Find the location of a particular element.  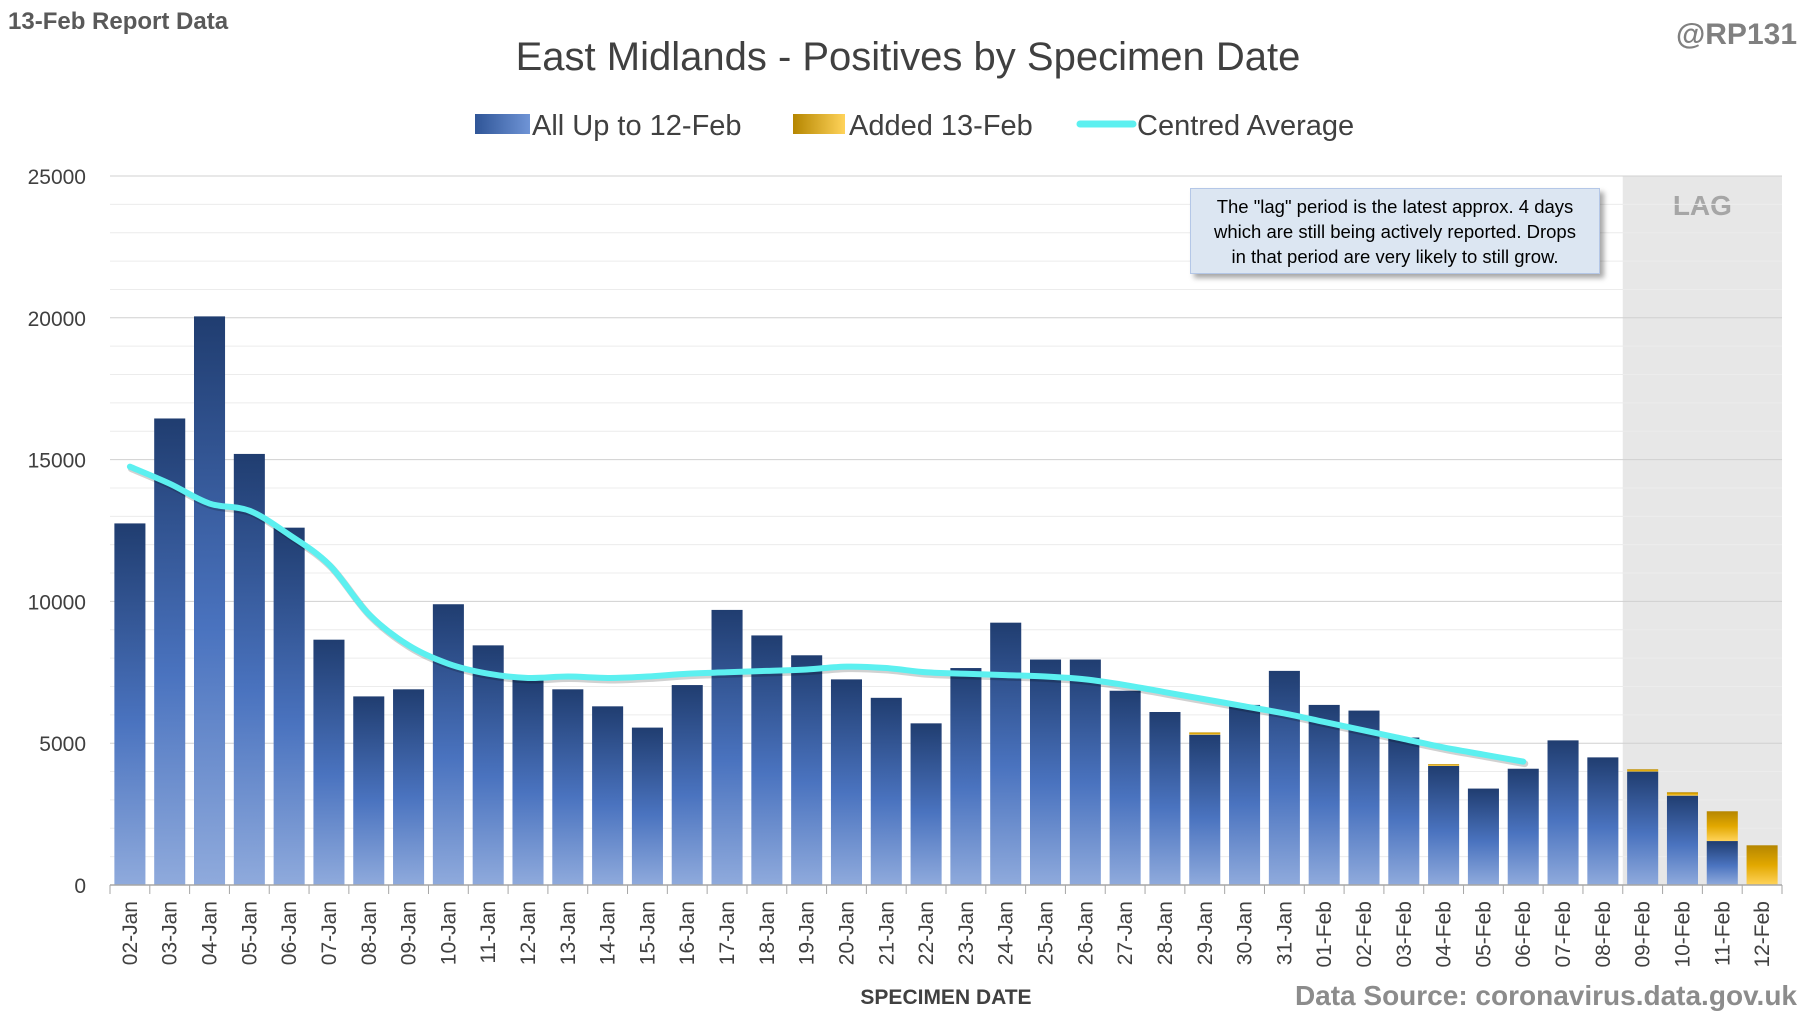

y-tick-label: 10000 is located at coordinates (57, 602).